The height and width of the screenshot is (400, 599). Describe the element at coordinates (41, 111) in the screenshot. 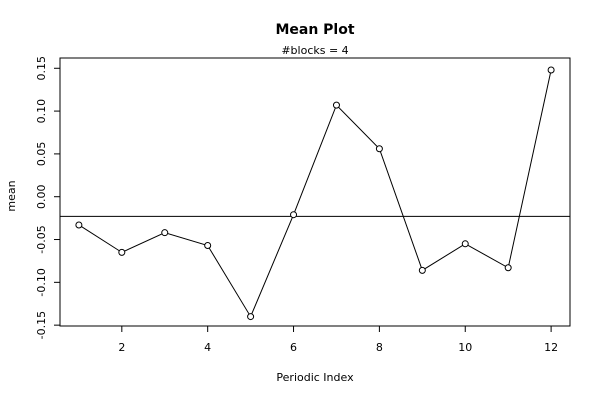

I see `y-tick-label: 0.10` at that location.